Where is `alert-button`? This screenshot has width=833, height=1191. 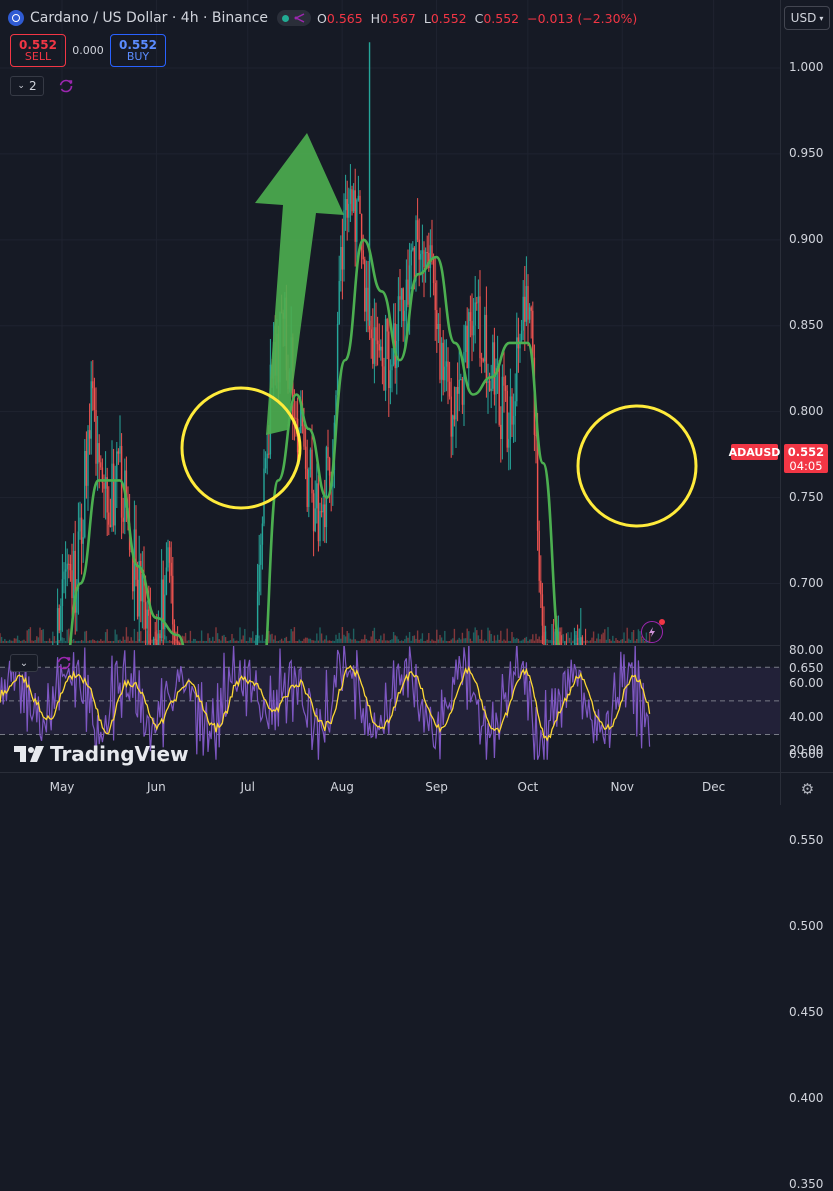 alert-button is located at coordinates (653, 631).